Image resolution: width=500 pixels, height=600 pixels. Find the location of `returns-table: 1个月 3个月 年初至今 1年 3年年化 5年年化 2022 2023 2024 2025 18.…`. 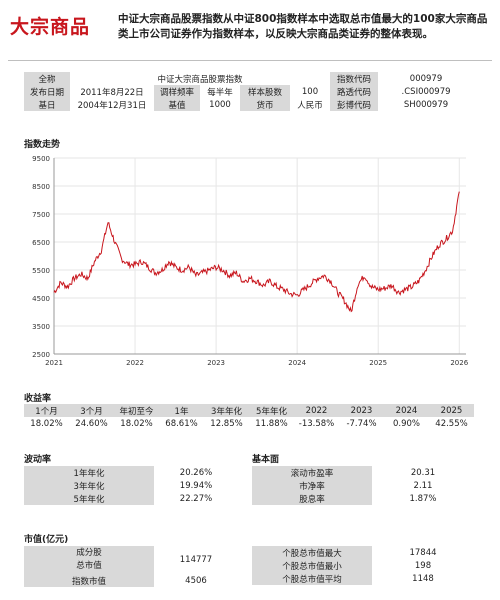

returns-table: 1个月 3个月 年初至今 1年 3年年化 5年年化 2022 2023 2024 2025 18.… is located at coordinates (249, 417).